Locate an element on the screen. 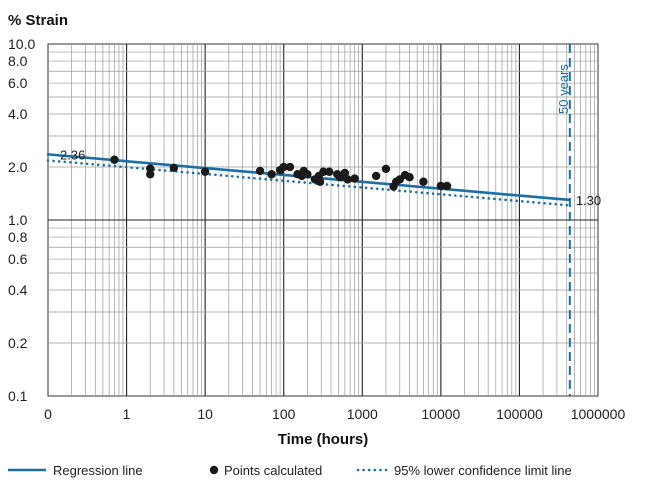  confidence-limit-line is located at coordinates (309, 183).